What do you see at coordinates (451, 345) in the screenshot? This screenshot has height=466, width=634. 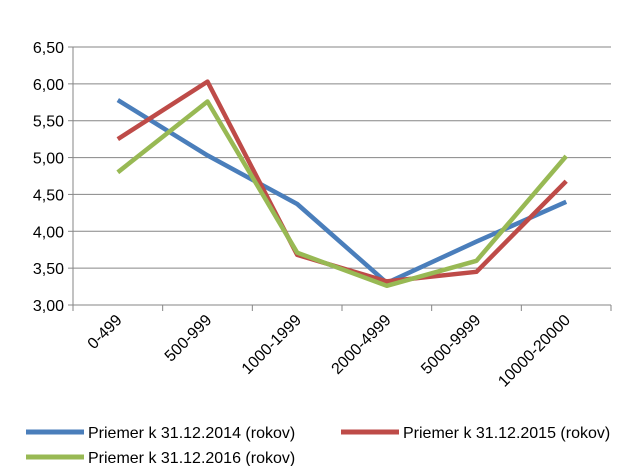 I see `x-tick-label: 5000-9999` at bounding box center [451, 345].